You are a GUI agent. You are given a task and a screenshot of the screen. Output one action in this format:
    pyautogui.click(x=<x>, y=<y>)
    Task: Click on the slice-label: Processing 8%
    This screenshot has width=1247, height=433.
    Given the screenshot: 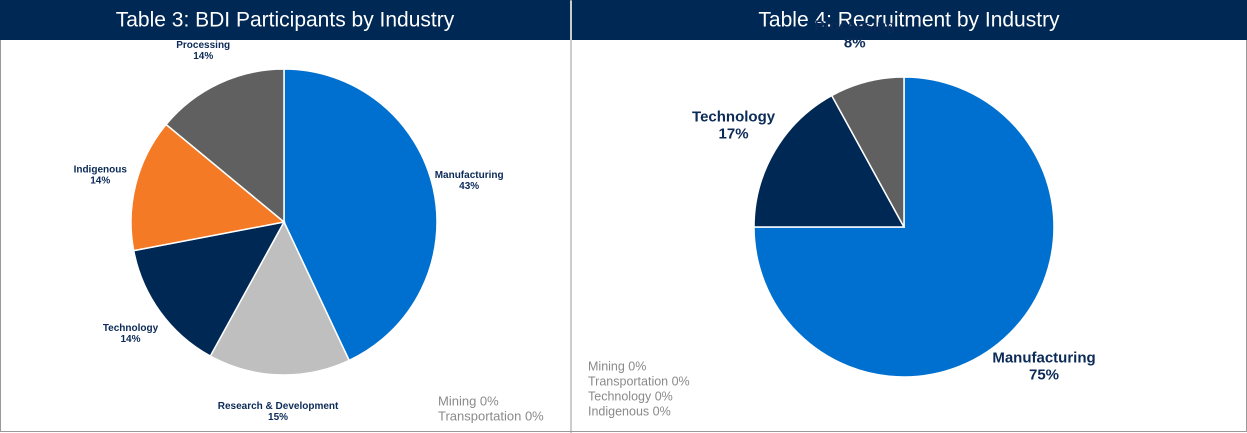 What is the action you would take?
    pyautogui.click(x=854, y=35)
    